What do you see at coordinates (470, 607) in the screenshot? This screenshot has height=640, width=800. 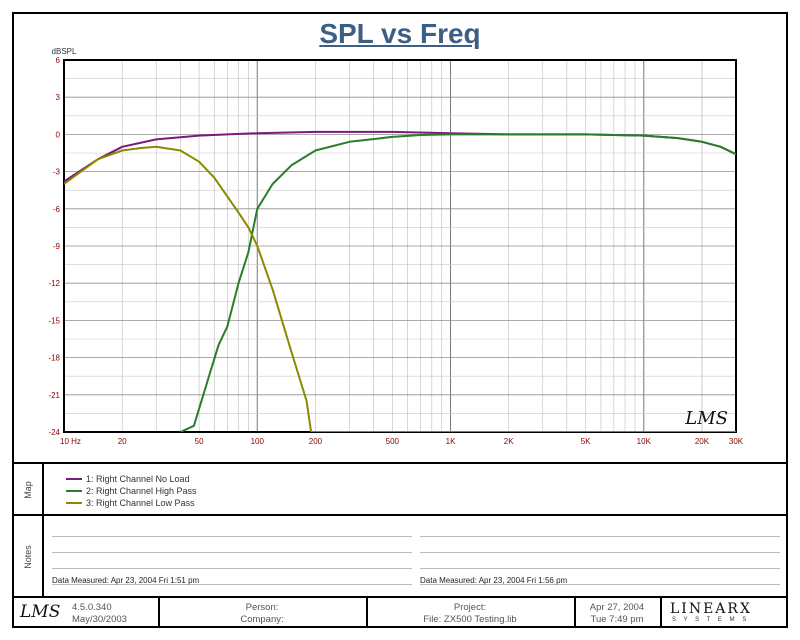 I see `project-label: Project:` at bounding box center [470, 607].